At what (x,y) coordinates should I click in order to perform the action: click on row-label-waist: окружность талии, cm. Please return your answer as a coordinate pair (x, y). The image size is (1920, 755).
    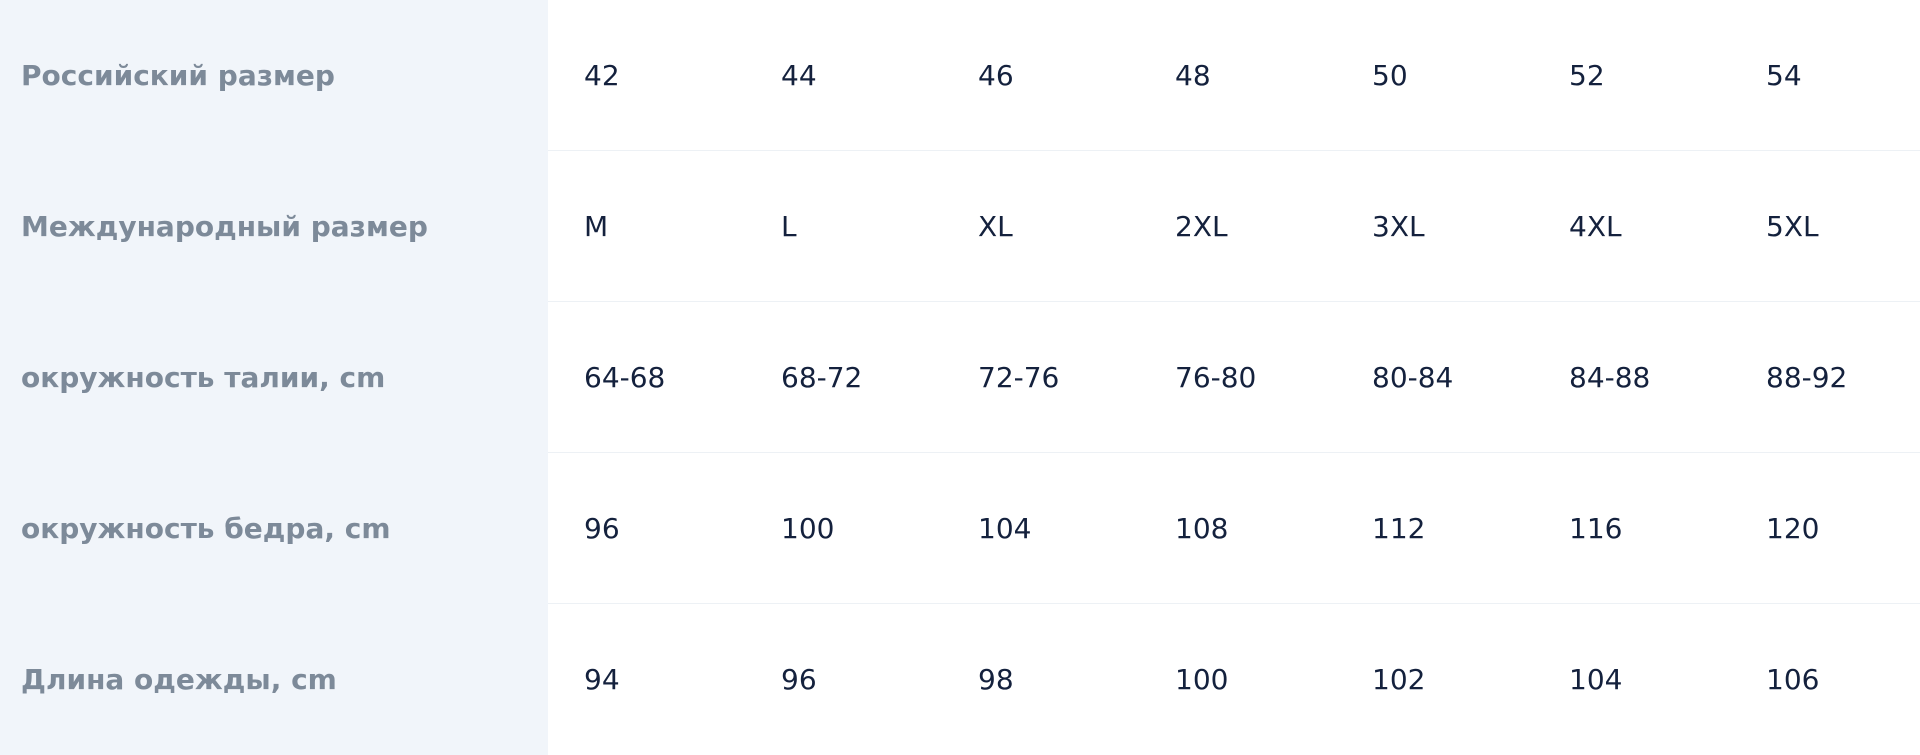
    Looking at the image, I should click on (274, 377).